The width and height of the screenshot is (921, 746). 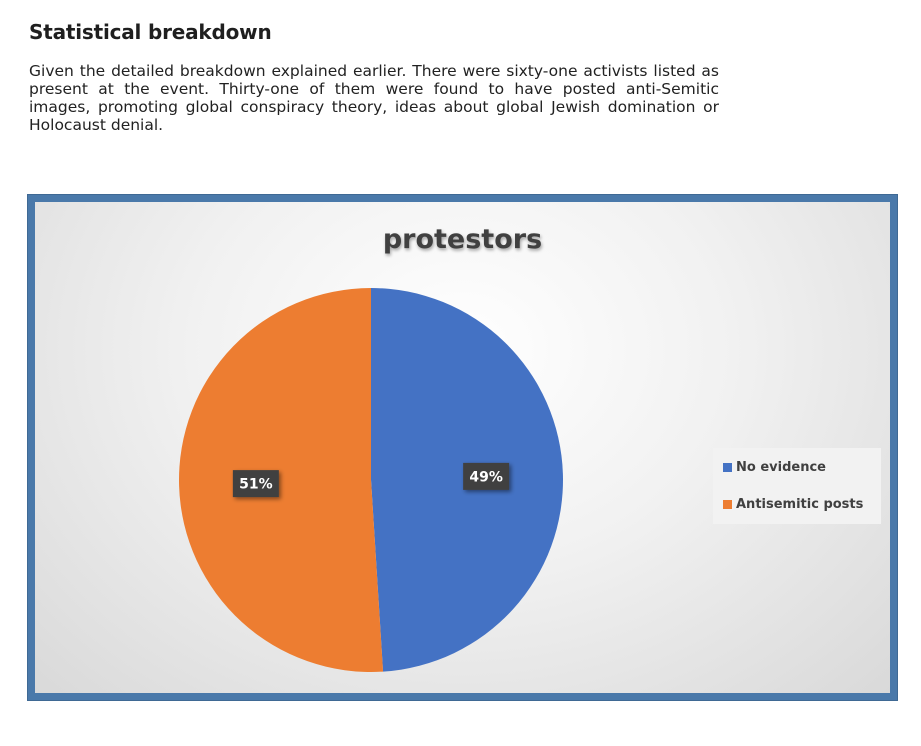 I want to click on data-label-text: 51%, so click(x=256, y=485).